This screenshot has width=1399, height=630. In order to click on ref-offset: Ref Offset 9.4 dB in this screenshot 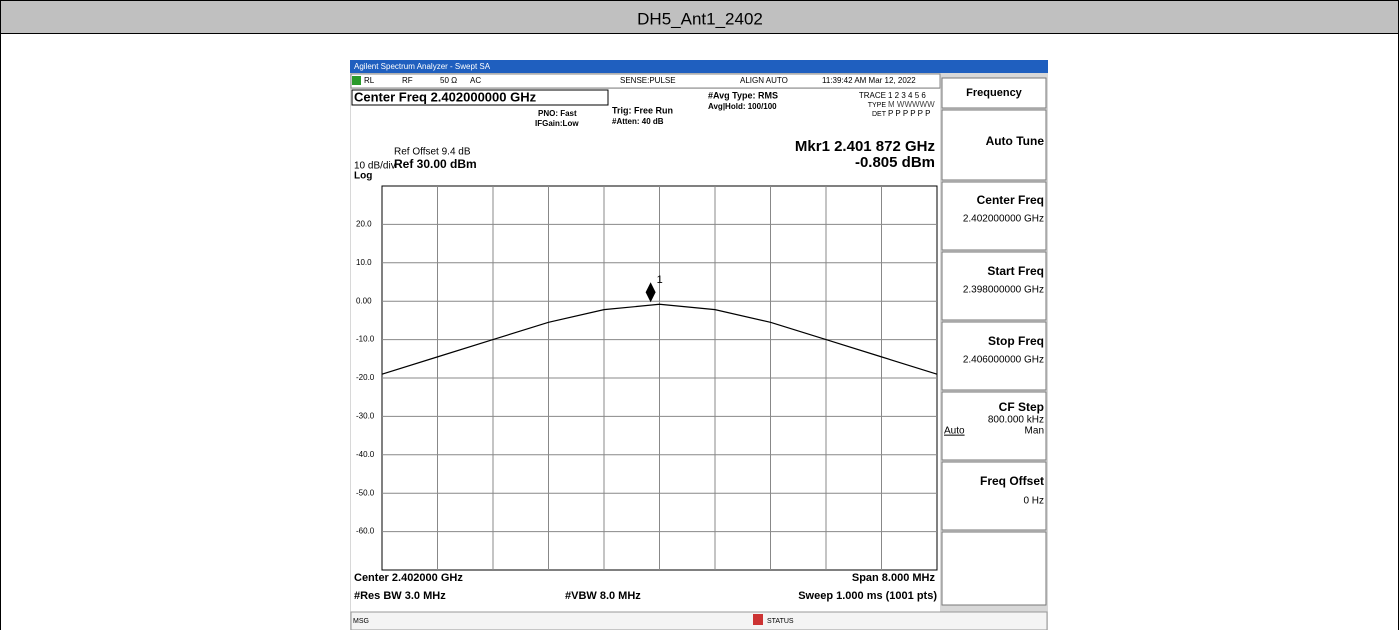, I will do `click(432, 152)`.